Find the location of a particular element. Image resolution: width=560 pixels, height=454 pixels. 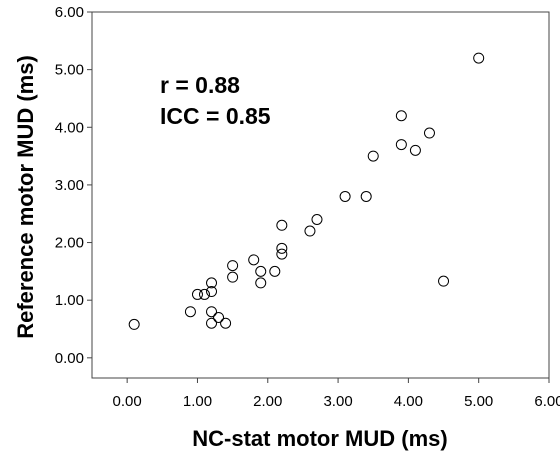

y-tick-label: 5.00 is located at coordinates (69, 70).